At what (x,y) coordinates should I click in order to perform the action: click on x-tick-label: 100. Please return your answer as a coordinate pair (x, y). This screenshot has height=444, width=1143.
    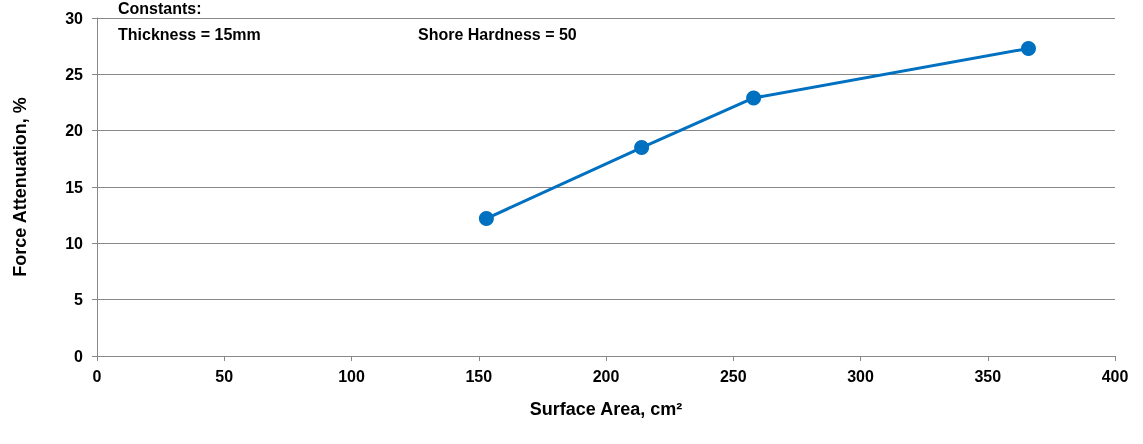
    Looking at the image, I should click on (351, 376).